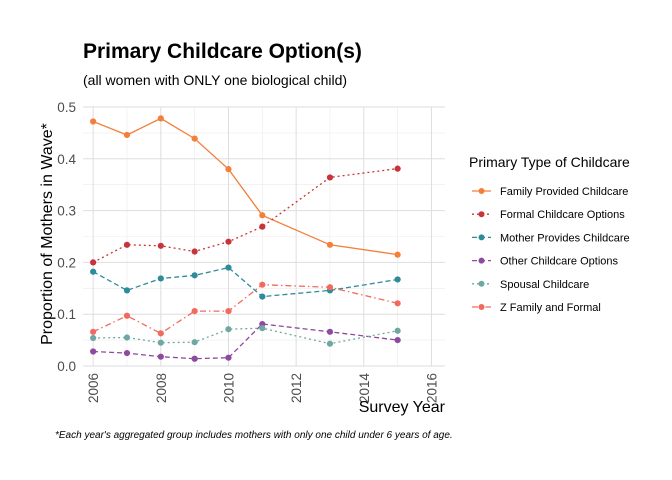  What do you see at coordinates (66, 159) in the screenshot?
I see `y-tick-label: 0.4` at bounding box center [66, 159].